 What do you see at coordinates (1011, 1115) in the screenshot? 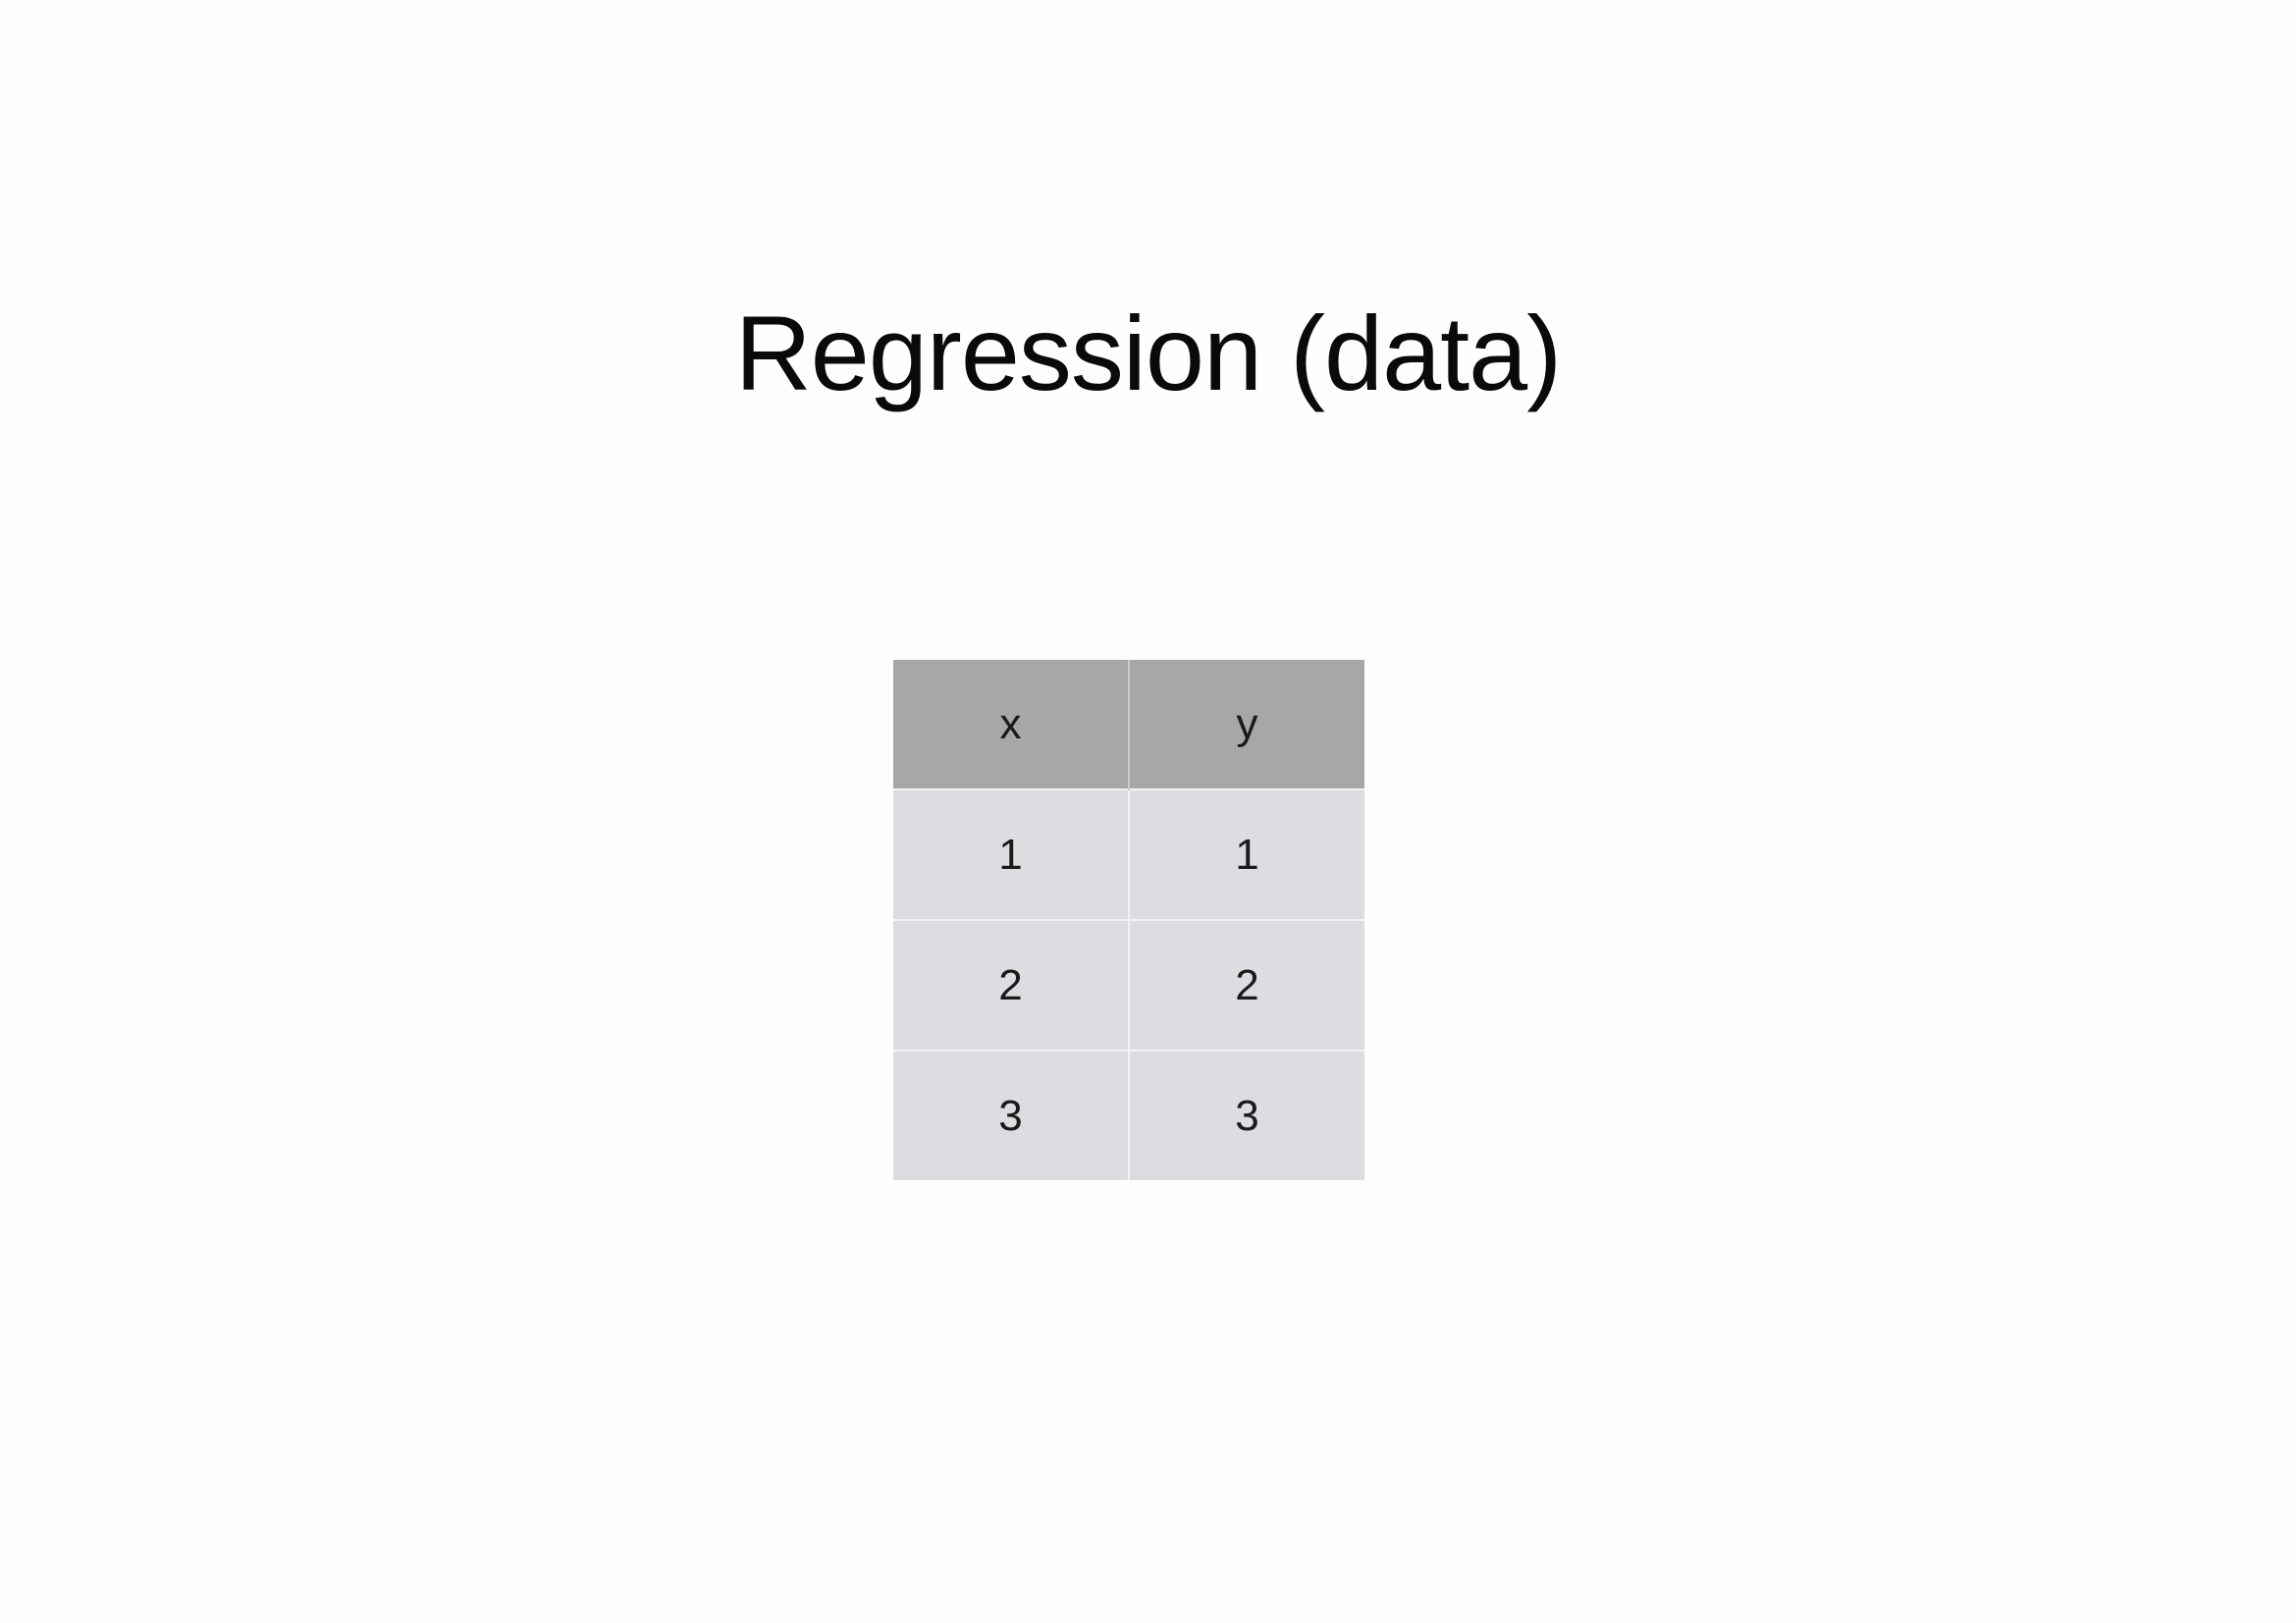
I see `table-cell-x: 3` at bounding box center [1011, 1115].